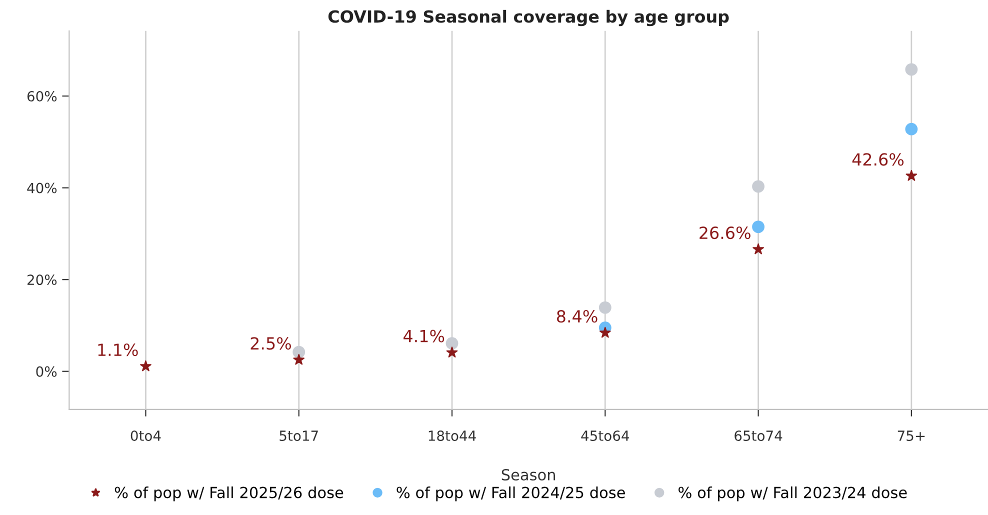 The image size is (988, 515). Describe the element at coordinates (577, 316) in the screenshot. I see `data-label: 8.4%` at that location.